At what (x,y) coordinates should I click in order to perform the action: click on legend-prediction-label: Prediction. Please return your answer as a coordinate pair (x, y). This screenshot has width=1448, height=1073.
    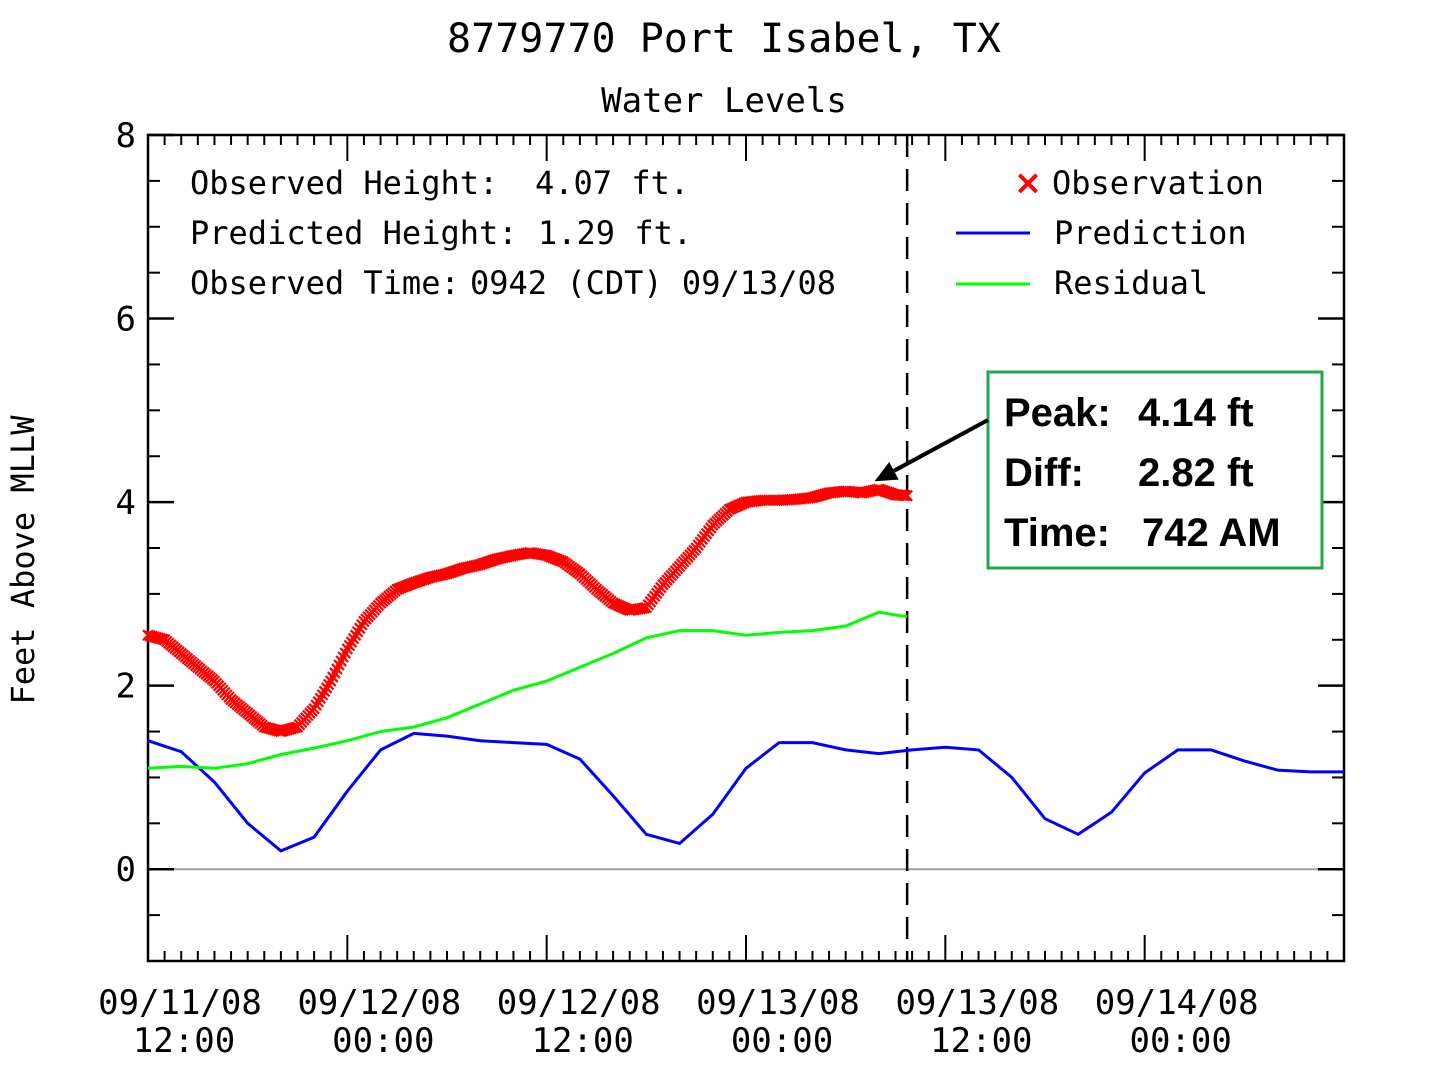
    Looking at the image, I should click on (1150, 233).